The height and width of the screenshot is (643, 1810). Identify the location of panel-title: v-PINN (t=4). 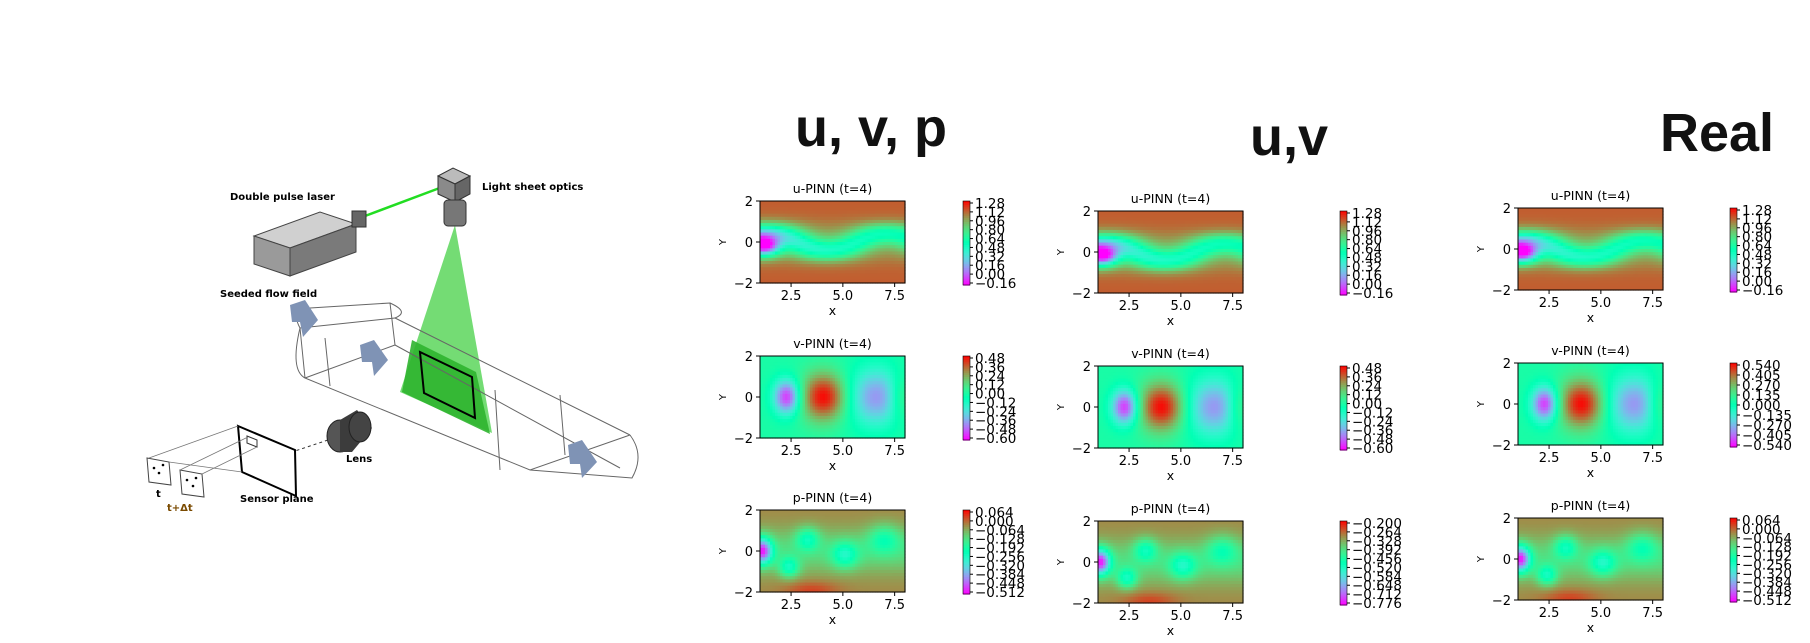
(832, 343).